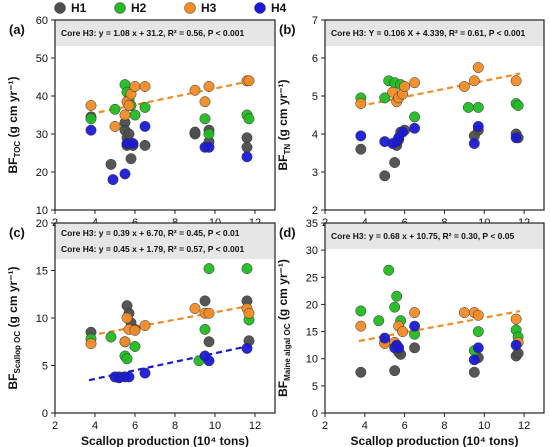  What do you see at coordinates (79, 8) in the screenshot?
I see `legend-label-h1: H1` at bounding box center [79, 8].